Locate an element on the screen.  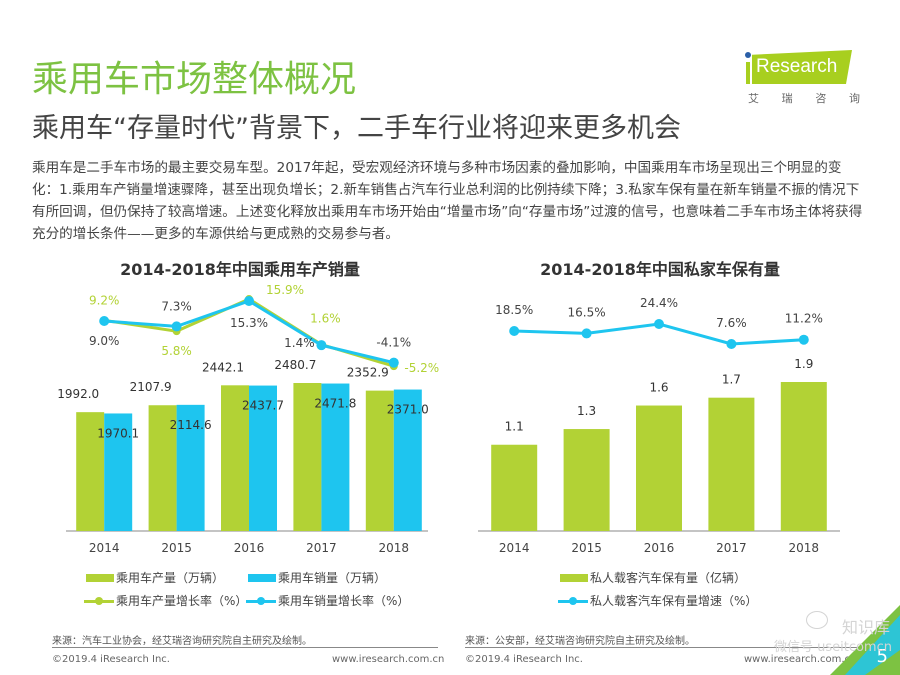
bar-label-production: 2352.9 is located at coordinates (368, 373).